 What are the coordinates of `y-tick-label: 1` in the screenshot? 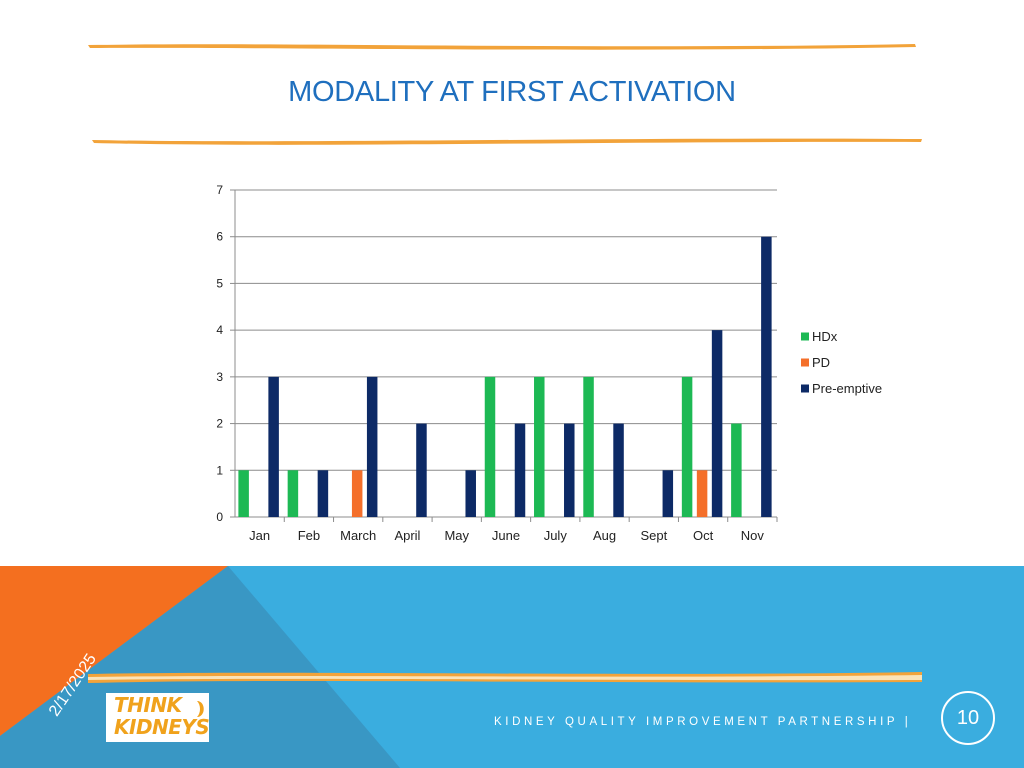 It's located at (219, 470).